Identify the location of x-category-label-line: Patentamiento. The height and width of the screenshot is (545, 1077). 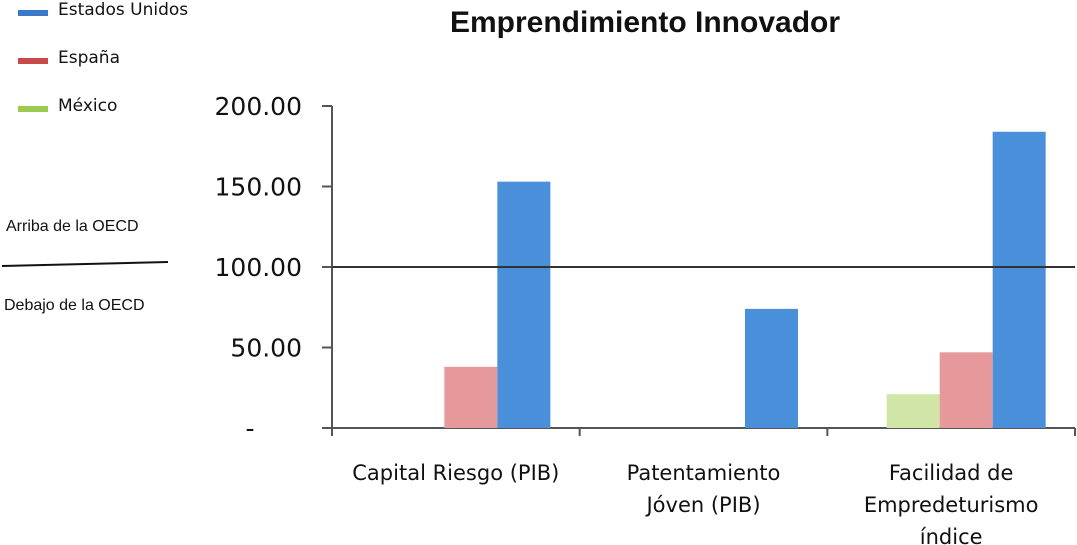
(704, 473).